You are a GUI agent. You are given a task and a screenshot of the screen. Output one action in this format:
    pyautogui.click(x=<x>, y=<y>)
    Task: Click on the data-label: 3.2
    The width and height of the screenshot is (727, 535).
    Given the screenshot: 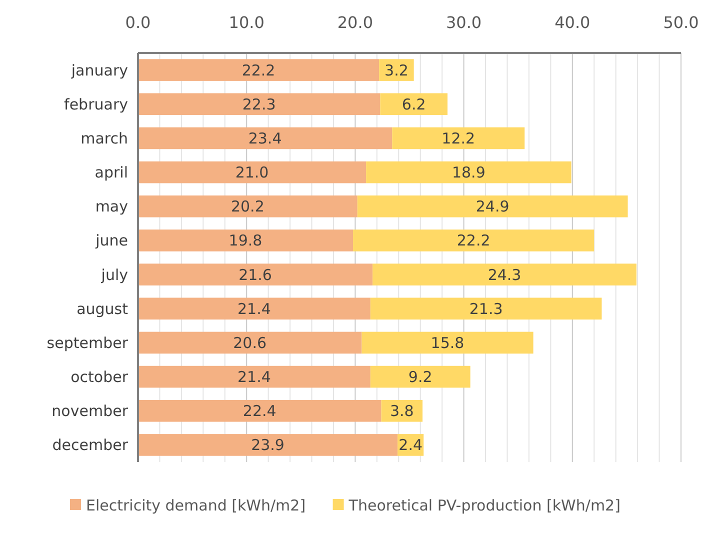 What is the action you would take?
    pyautogui.click(x=396, y=70)
    